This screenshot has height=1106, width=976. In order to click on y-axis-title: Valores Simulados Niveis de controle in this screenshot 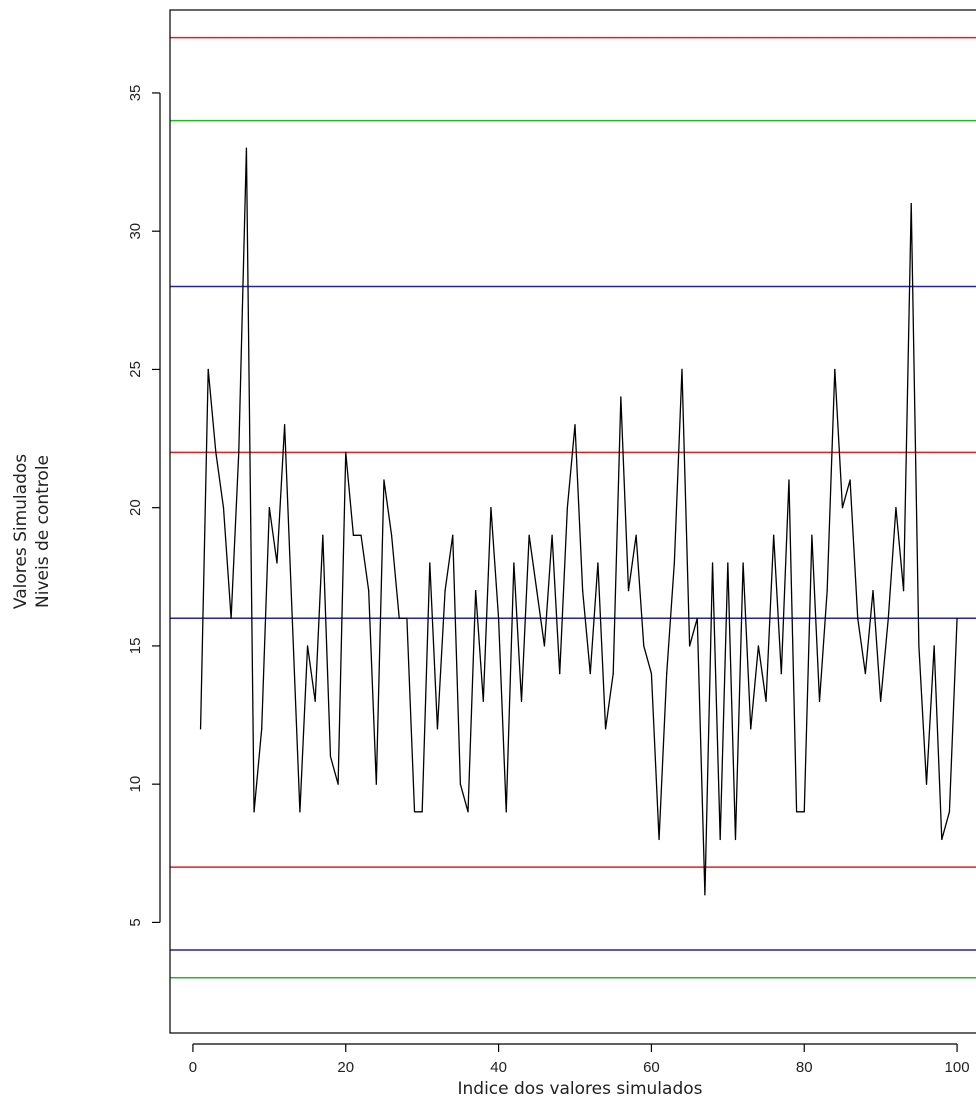, I will do `click(32, 531)`.